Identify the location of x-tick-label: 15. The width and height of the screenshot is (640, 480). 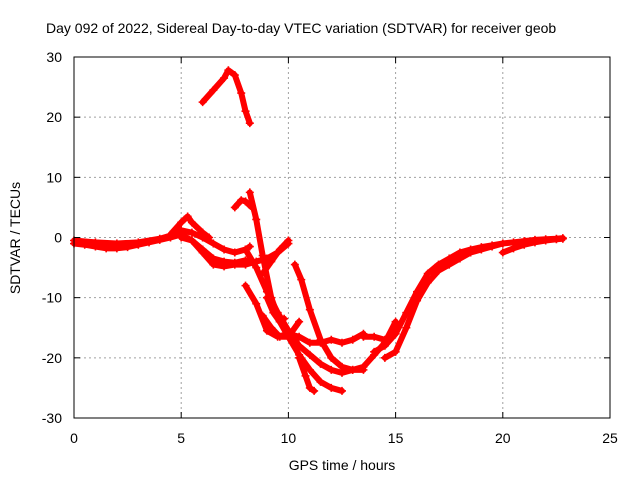
(396, 438).